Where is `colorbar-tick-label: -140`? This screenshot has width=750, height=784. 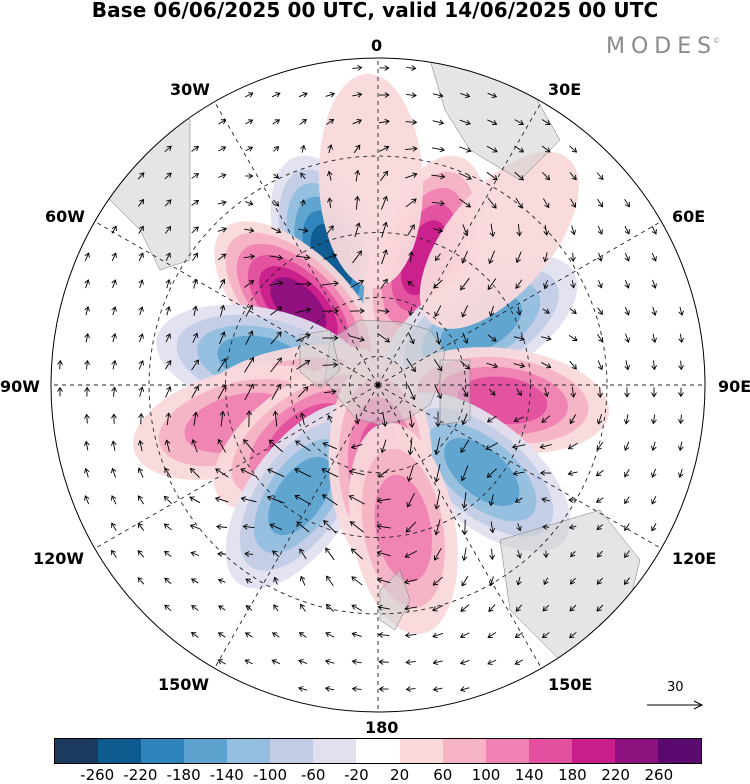 colorbar-tick-label: -140 is located at coordinates (227, 775).